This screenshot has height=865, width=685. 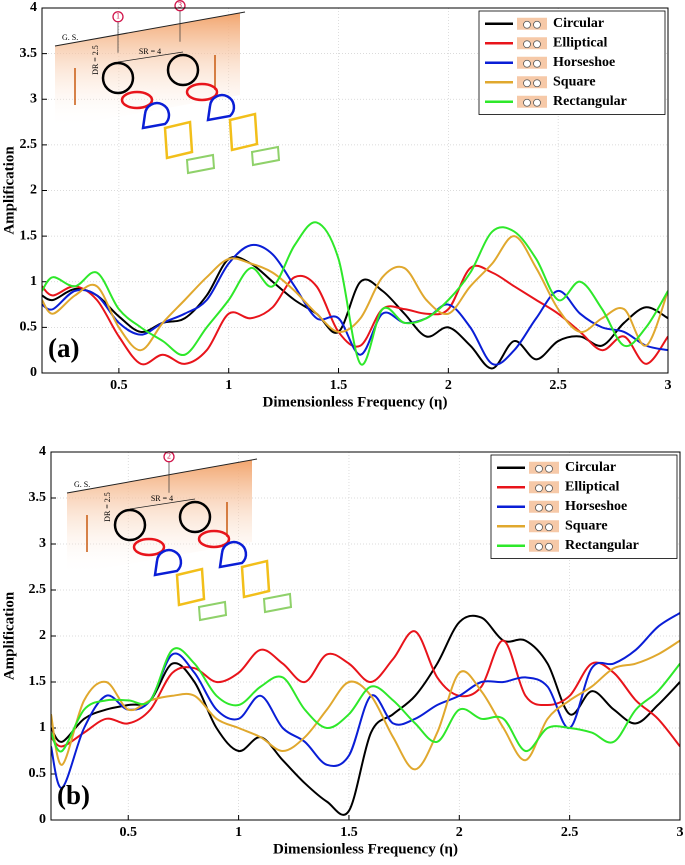 What do you see at coordinates (128, 832) in the screenshot?
I see `x-tick-label: 0.5` at bounding box center [128, 832].